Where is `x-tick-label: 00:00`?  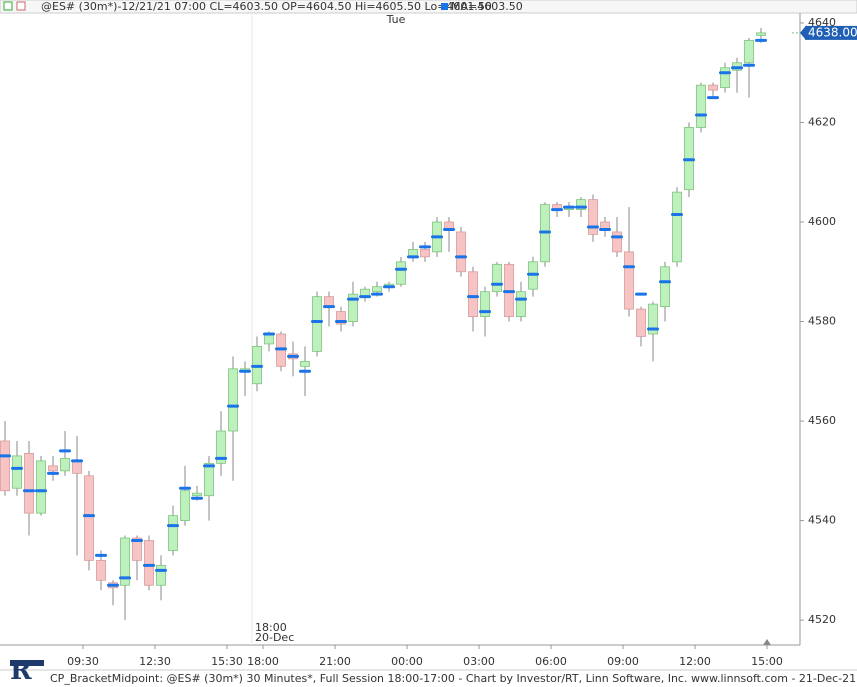 x-tick-label: 00:00 is located at coordinates (407, 661).